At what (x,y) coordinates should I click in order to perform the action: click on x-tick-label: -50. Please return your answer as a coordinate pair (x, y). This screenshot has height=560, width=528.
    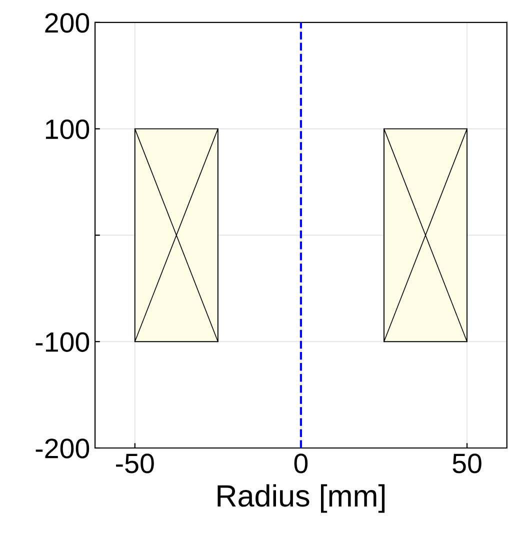
    Looking at the image, I should click on (135, 464).